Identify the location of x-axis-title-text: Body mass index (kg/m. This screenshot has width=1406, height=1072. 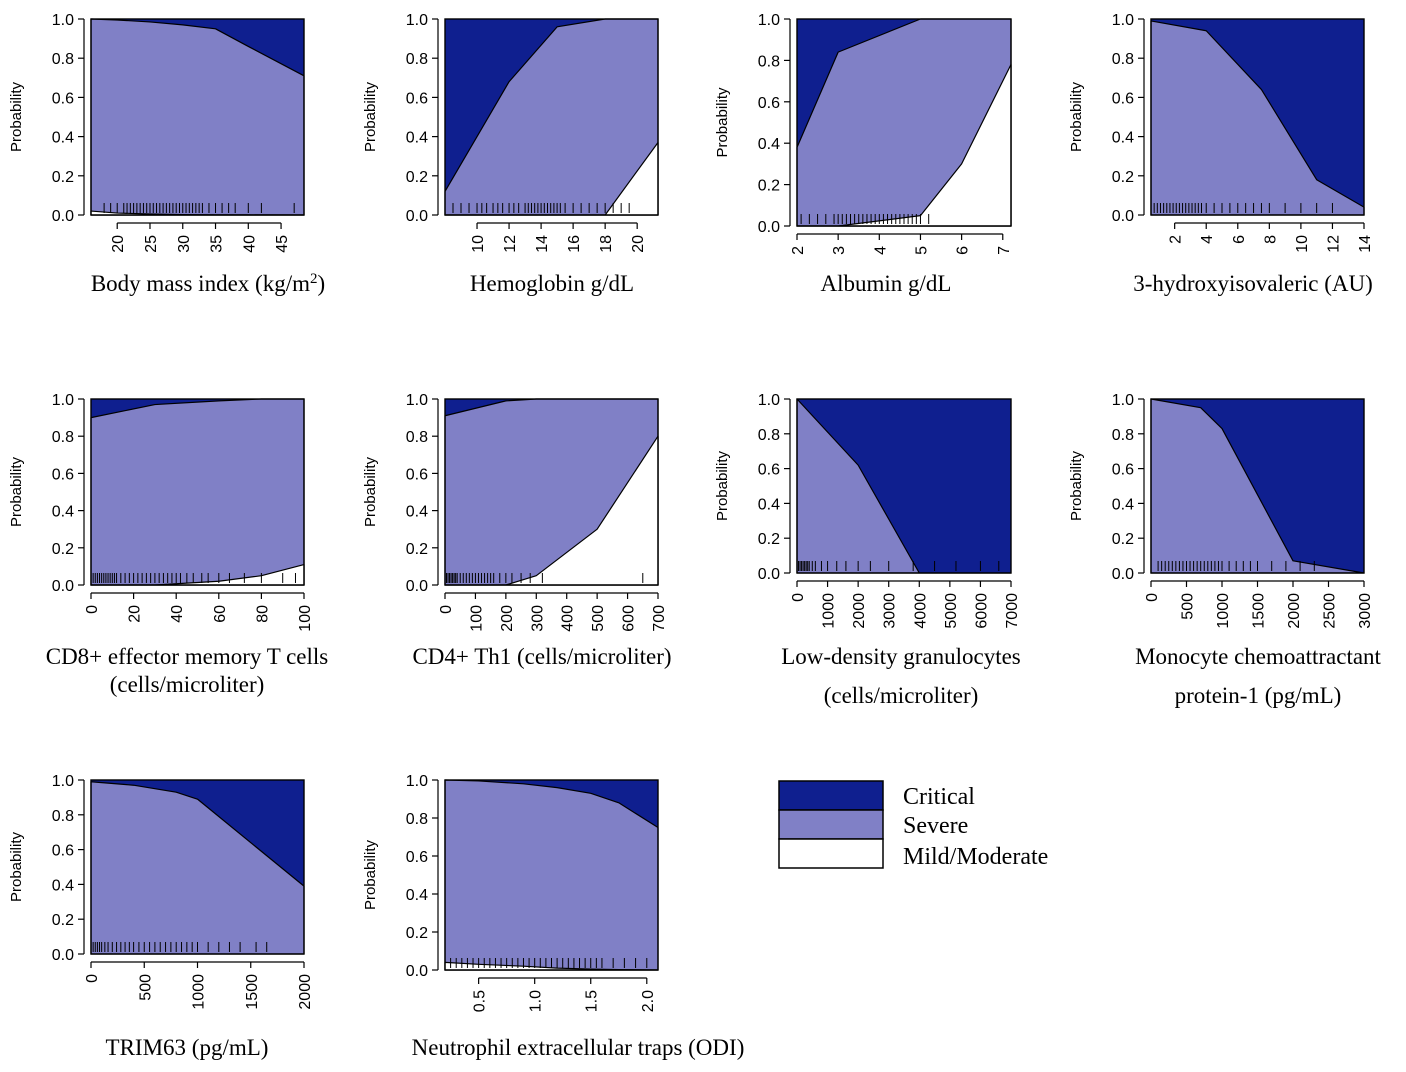
(200, 283).